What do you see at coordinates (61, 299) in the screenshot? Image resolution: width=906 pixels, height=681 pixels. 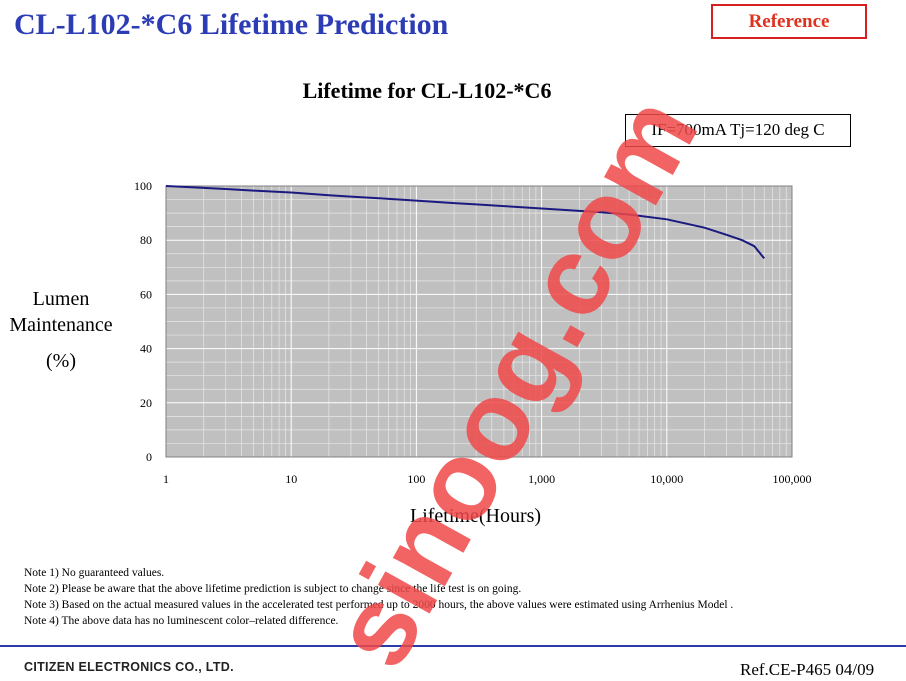 I see `y-axis-label-line-1: Lumen` at bounding box center [61, 299].